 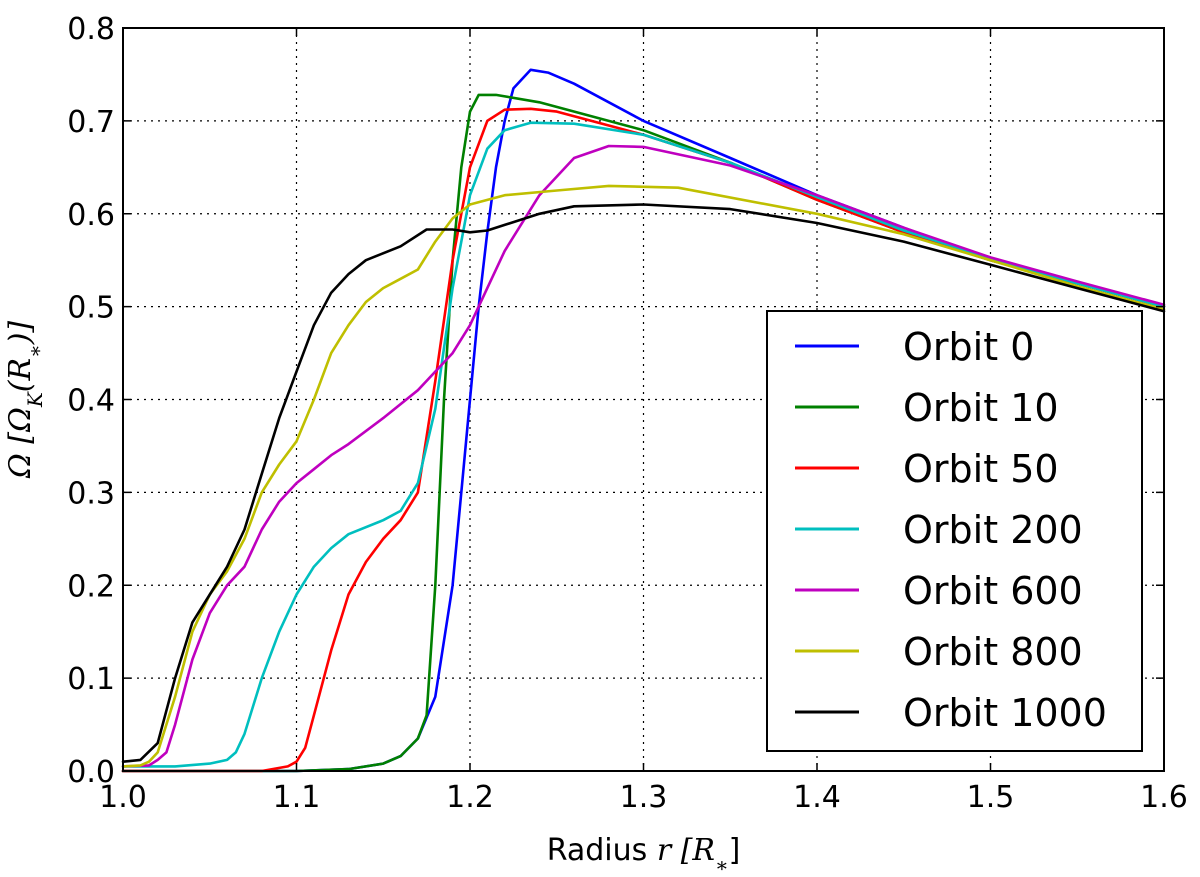 What do you see at coordinates (91, 401) in the screenshot?
I see `y-tick-label: 0.4` at bounding box center [91, 401].